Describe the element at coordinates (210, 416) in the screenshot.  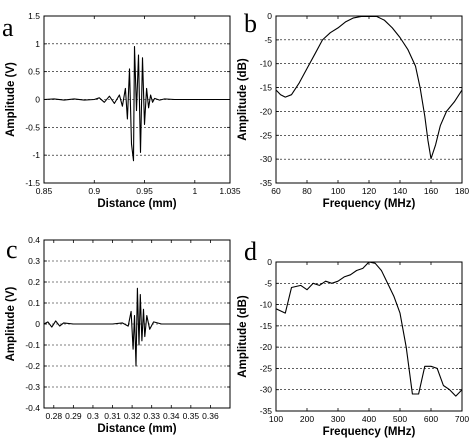
I see `x-tick-label: 0.36` at that location.